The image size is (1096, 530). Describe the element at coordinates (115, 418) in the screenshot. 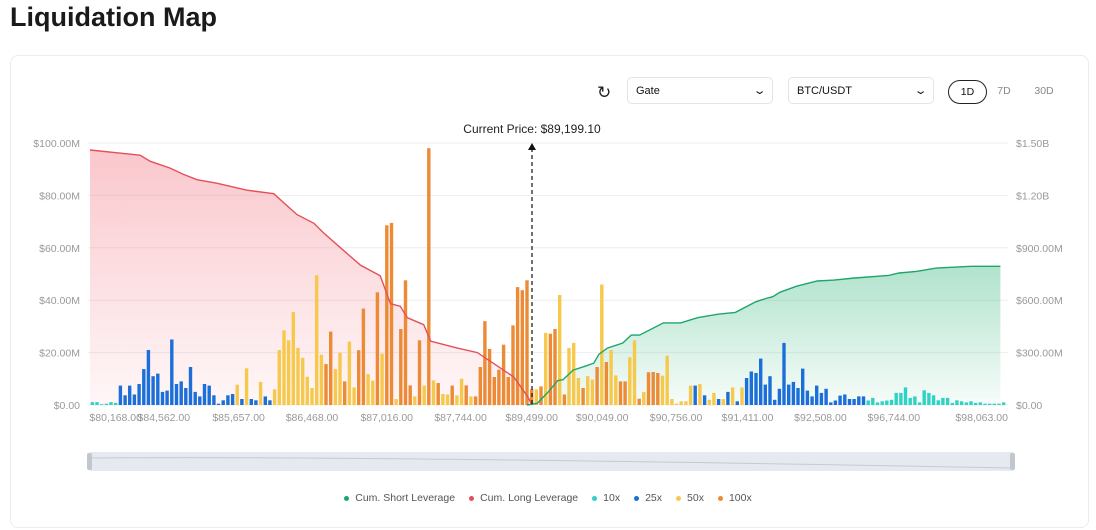

I see `x-axis-tick: $80,168.00` at that location.